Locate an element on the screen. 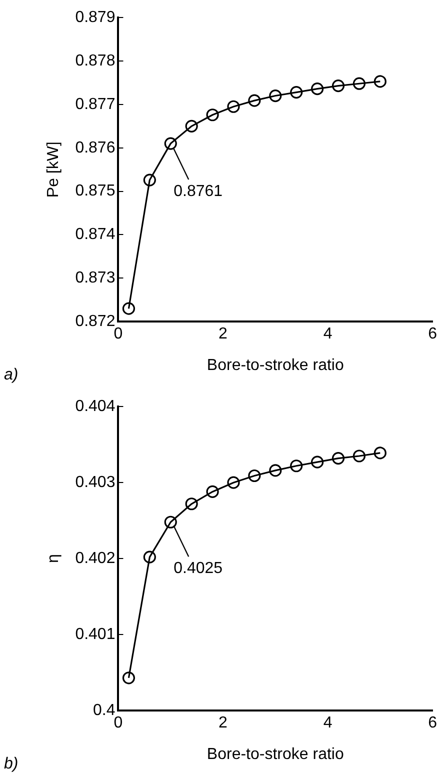 The image size is (445, 778). y-axis-title: Pe [kW] is located at coordinates (53, 170).